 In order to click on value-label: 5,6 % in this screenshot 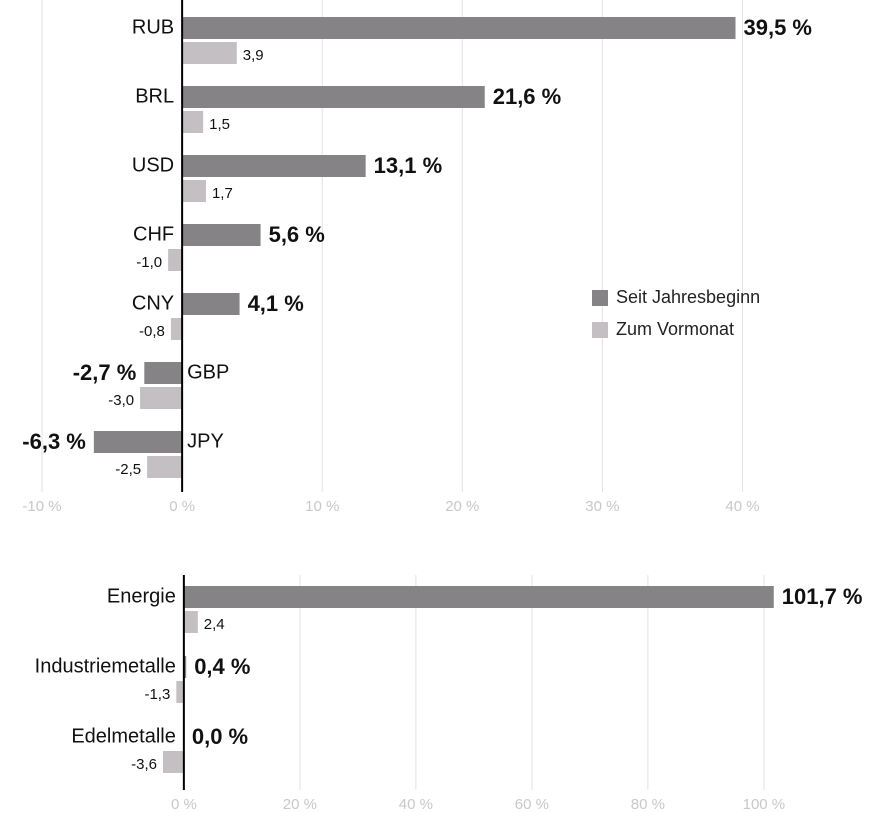, I will do `click(297, 234)`.